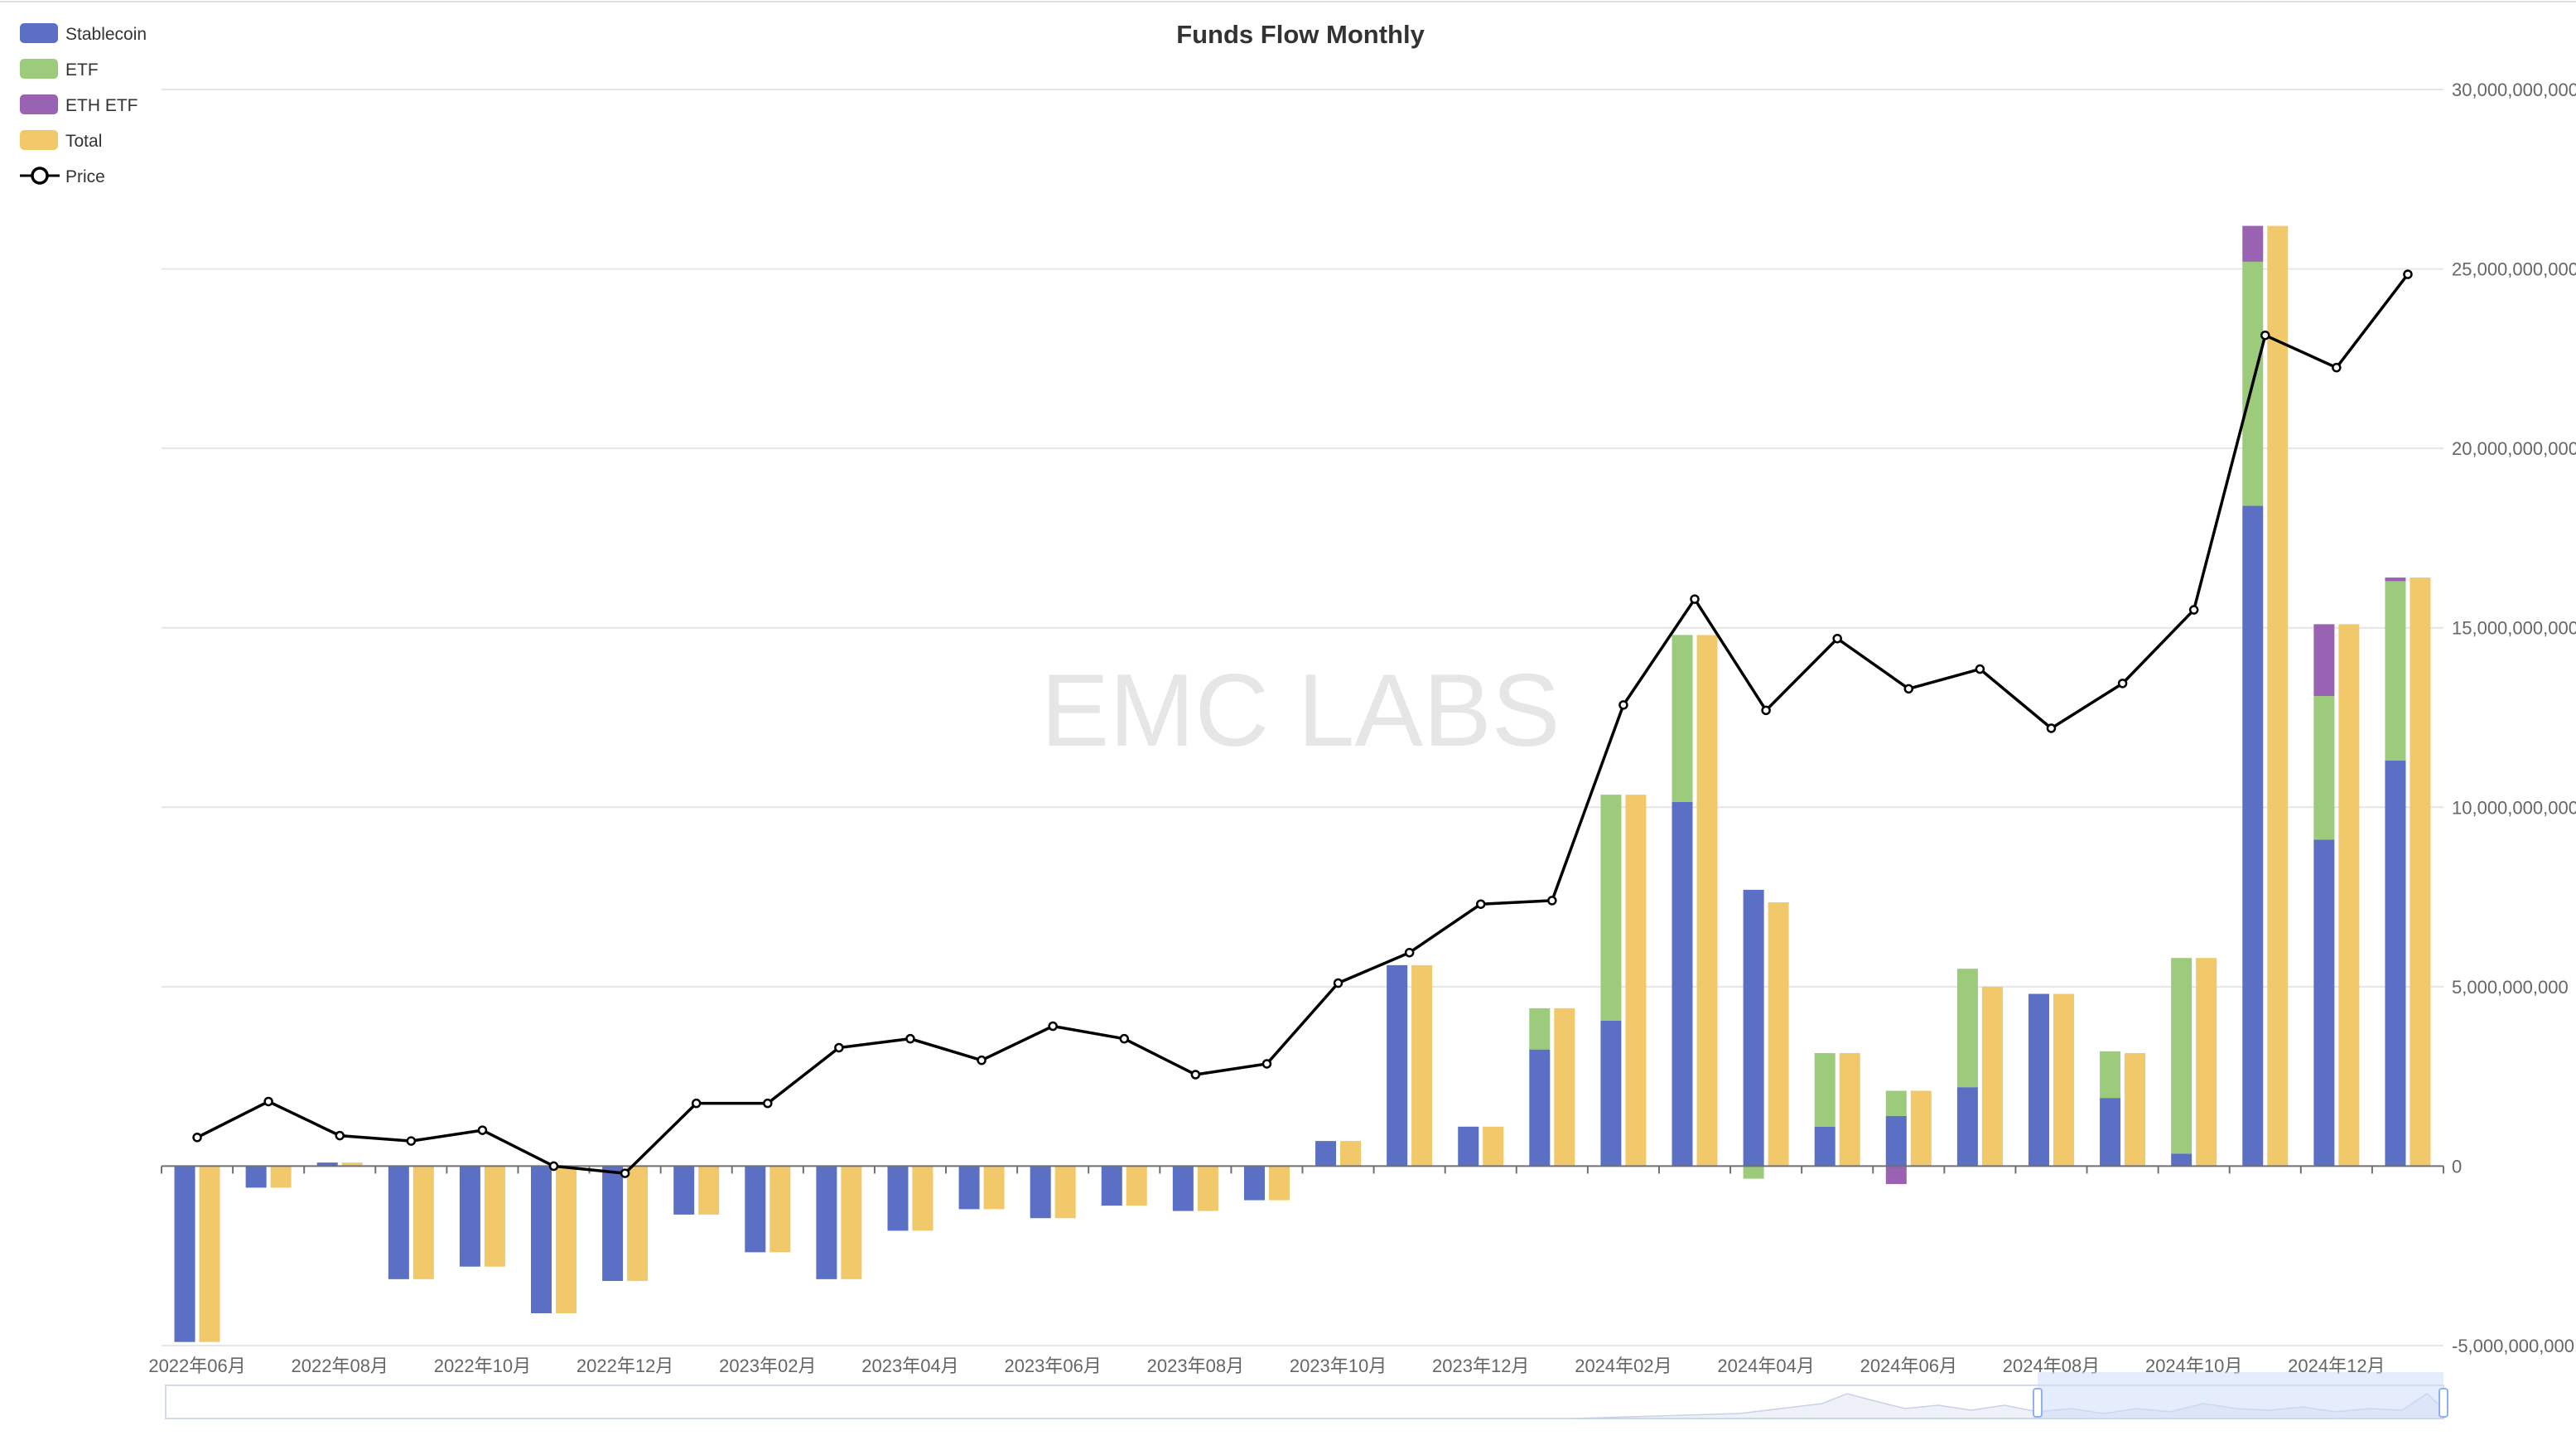  Describe the element at coordinates (101, 105) in the screenshot. I see `legend-label: ETH ETF` at that location.